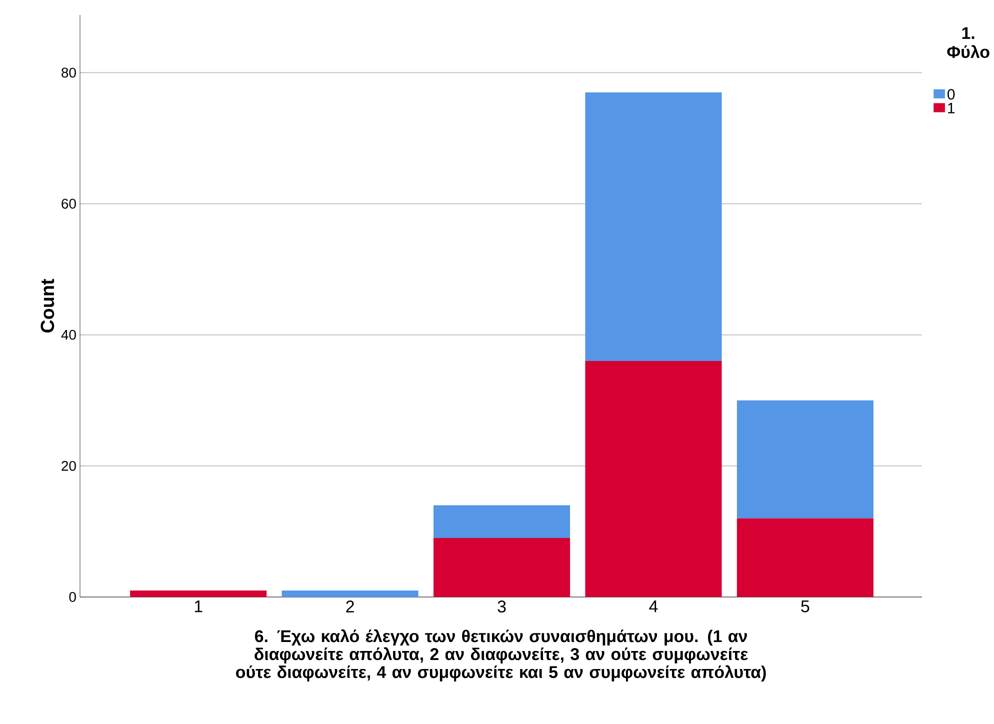  What do you see at coordinates (805, 606) in the screenshot?
I see `x-tick-label: 5` at bounding box center [805, 606].